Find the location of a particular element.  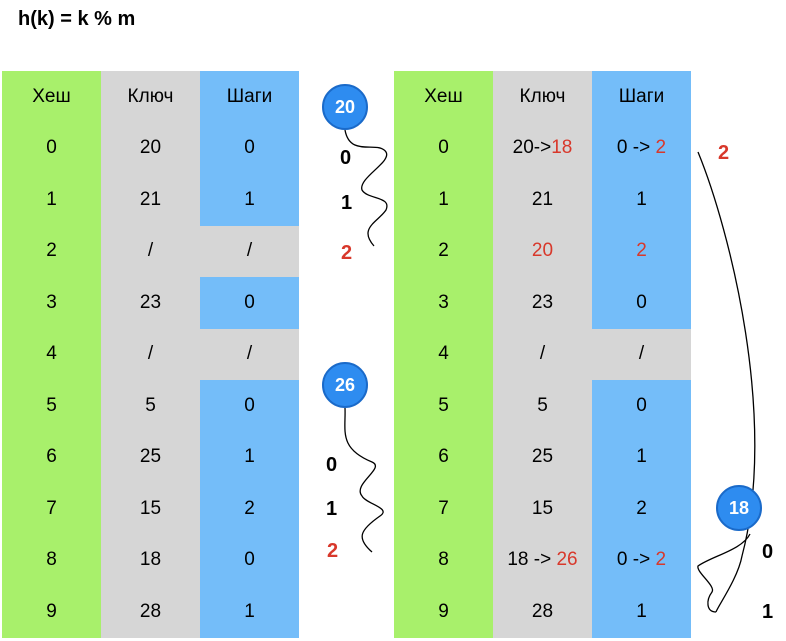

key-cell: 18 is located at coordinates (150, 560).